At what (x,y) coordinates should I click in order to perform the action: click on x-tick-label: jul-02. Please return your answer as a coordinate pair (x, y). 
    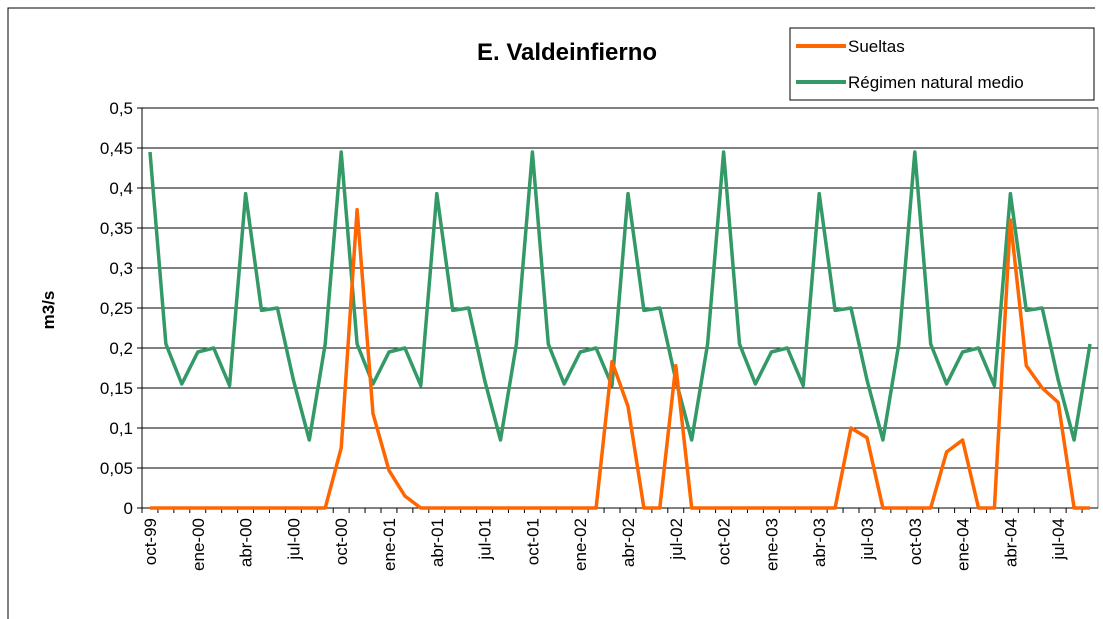
    Looking at the image, I should click on (676, 539).